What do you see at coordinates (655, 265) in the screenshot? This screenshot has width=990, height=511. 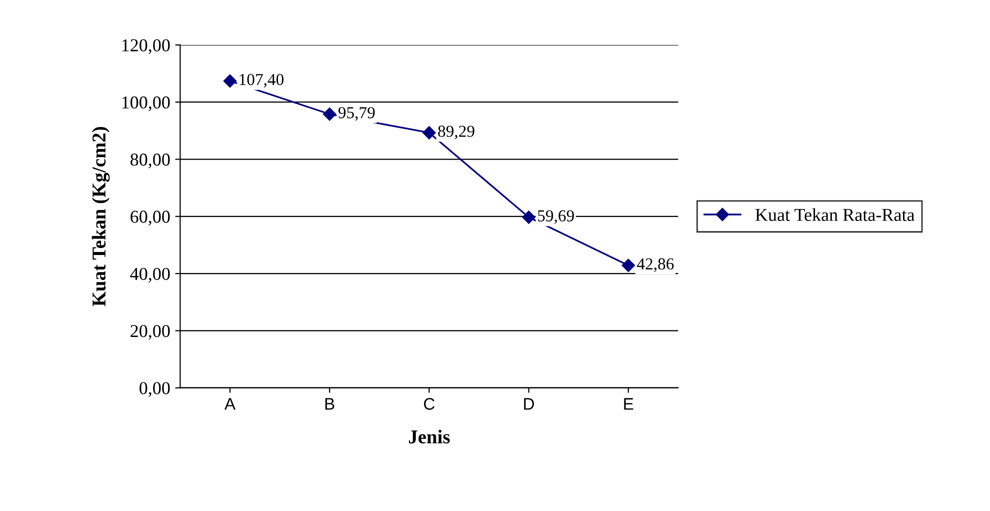 I see `data-label: 42,86` at bounding box center [655, 265].